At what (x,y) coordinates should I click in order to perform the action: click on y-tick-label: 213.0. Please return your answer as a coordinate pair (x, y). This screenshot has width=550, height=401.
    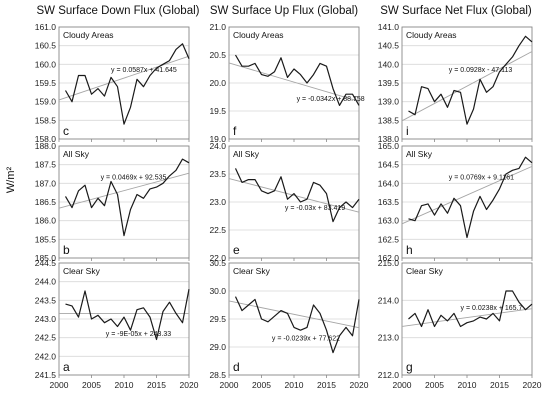
    Looking at the image, I should click on (389, 338).